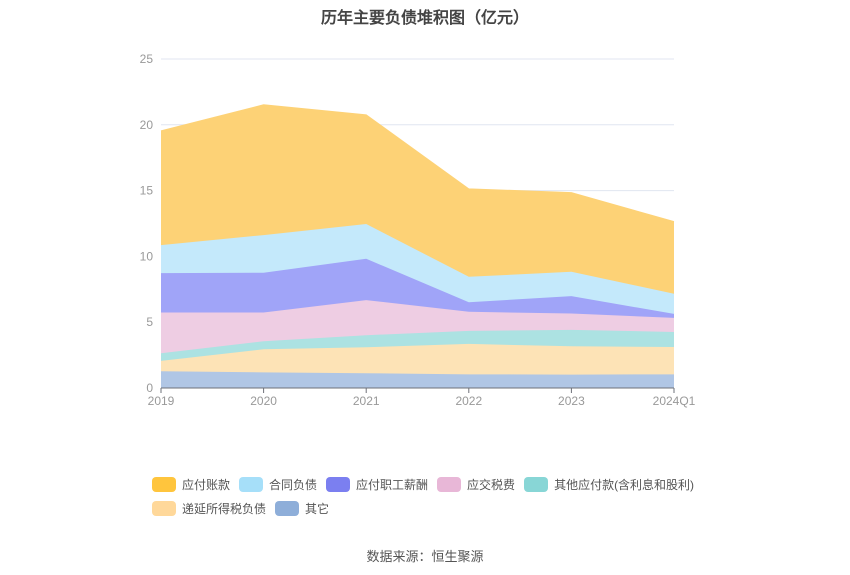 The height and width of the screenshot is (575, 850). What do you see at coordinates (424, 18) in the screenshot?
I see `chart-title: 历年主要负债堆积图（亿元）` at bounding box center [424, 18].